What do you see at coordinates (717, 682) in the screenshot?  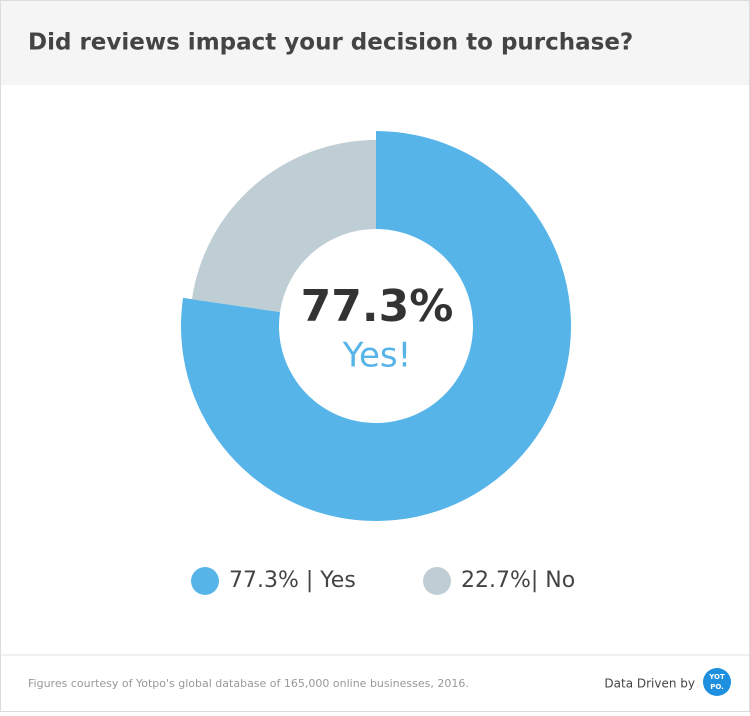 I see `logo` at bounding box center [717, 682].